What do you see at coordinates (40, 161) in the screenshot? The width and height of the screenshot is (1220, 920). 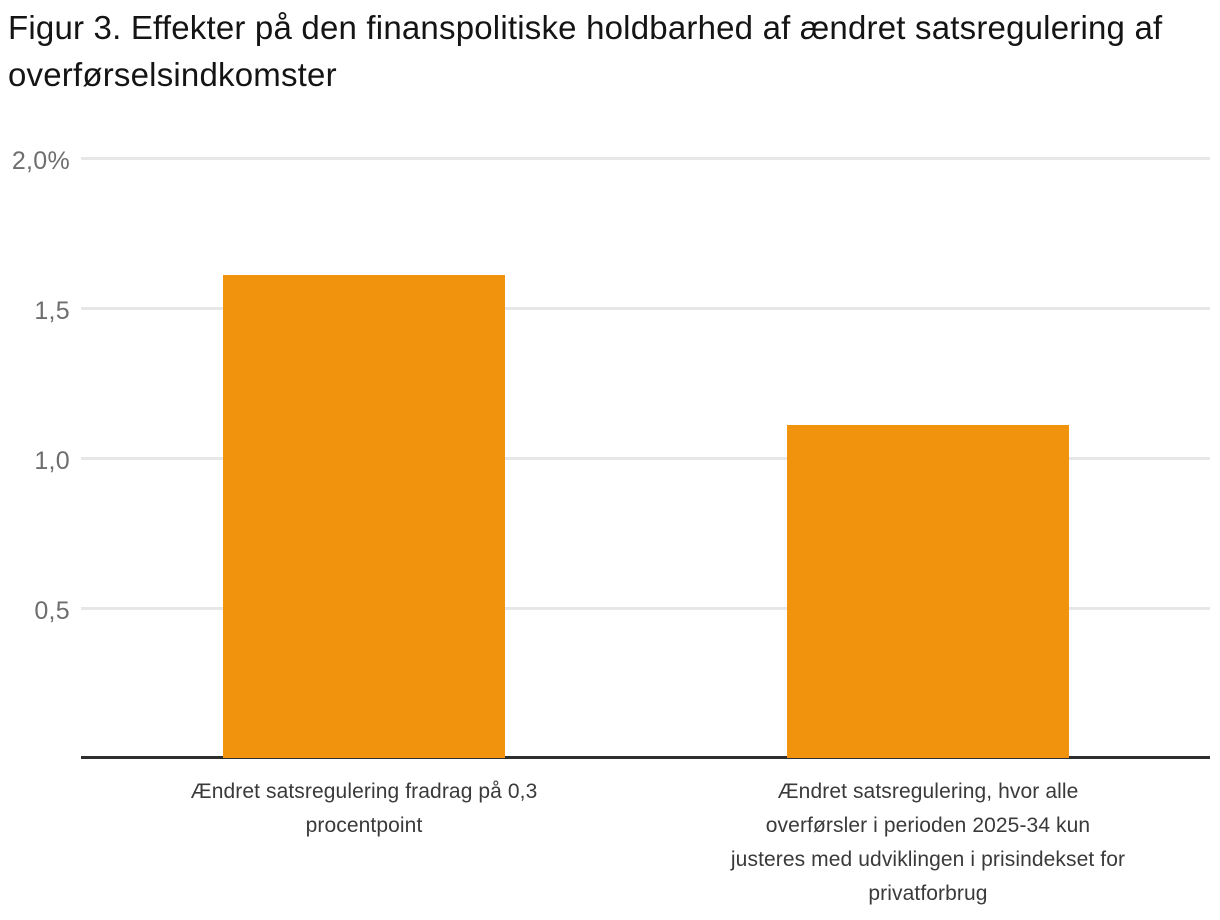 I see `y-tick-label: 2,0%` at bounding box center [40, 161].